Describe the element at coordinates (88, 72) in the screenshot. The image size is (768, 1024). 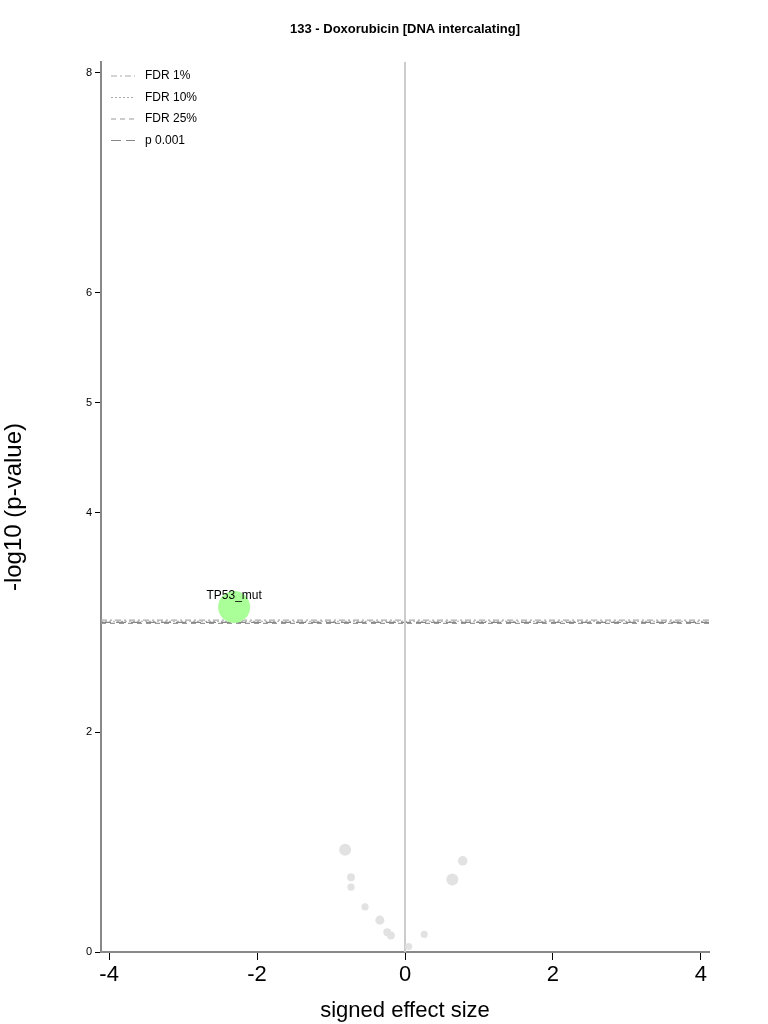
I see `y-tick-label: 8` at that location.